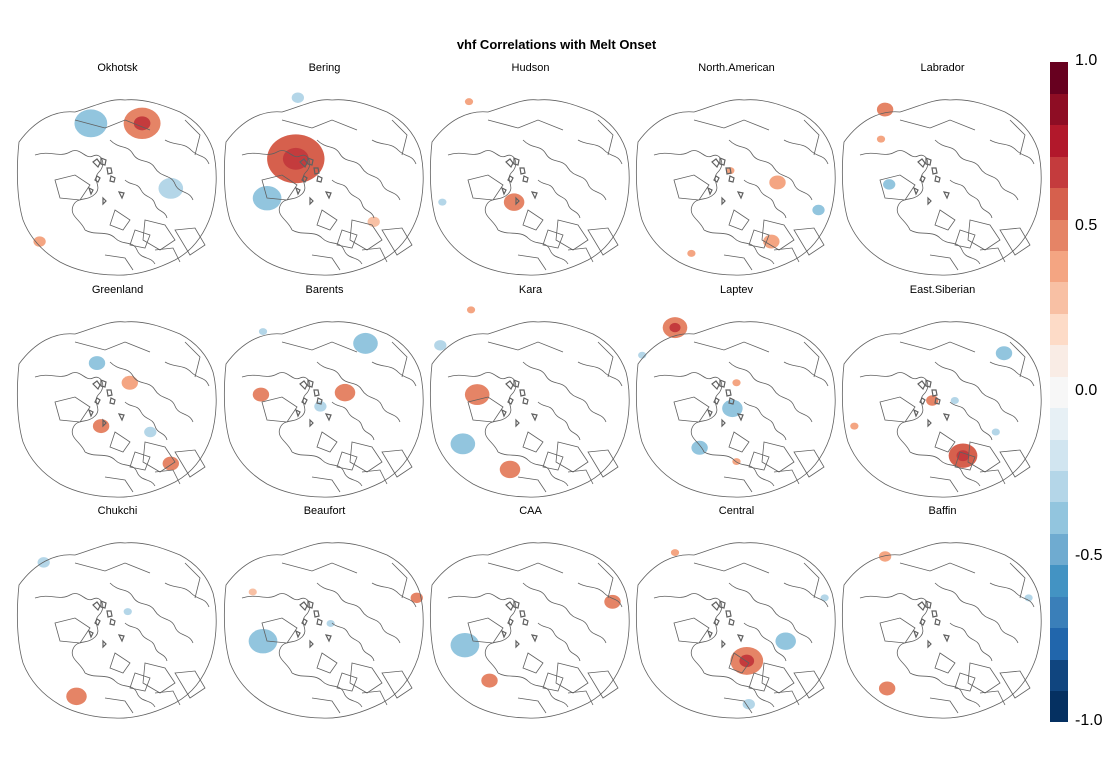 The width and height of the screenshot is (1113, 774). Describe the element at coordinates (530, 68) in the screenshot. I see `panel-title: Hudson` at that location.